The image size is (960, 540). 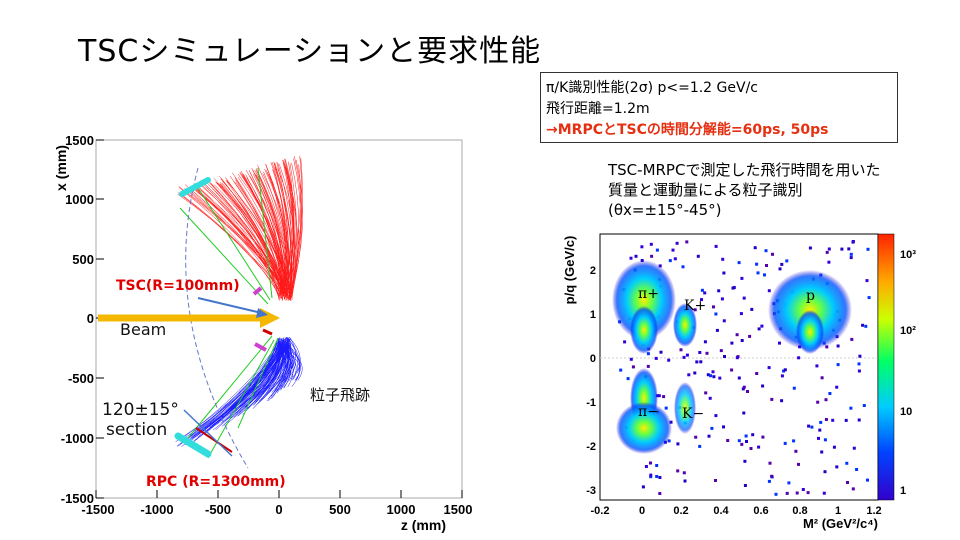 What do you see at coordinates (591, 381) in the screenshot?
I see `pid-y-ticks: 2 1 0 -1 -2 -3` at bounding box center [591, 381].